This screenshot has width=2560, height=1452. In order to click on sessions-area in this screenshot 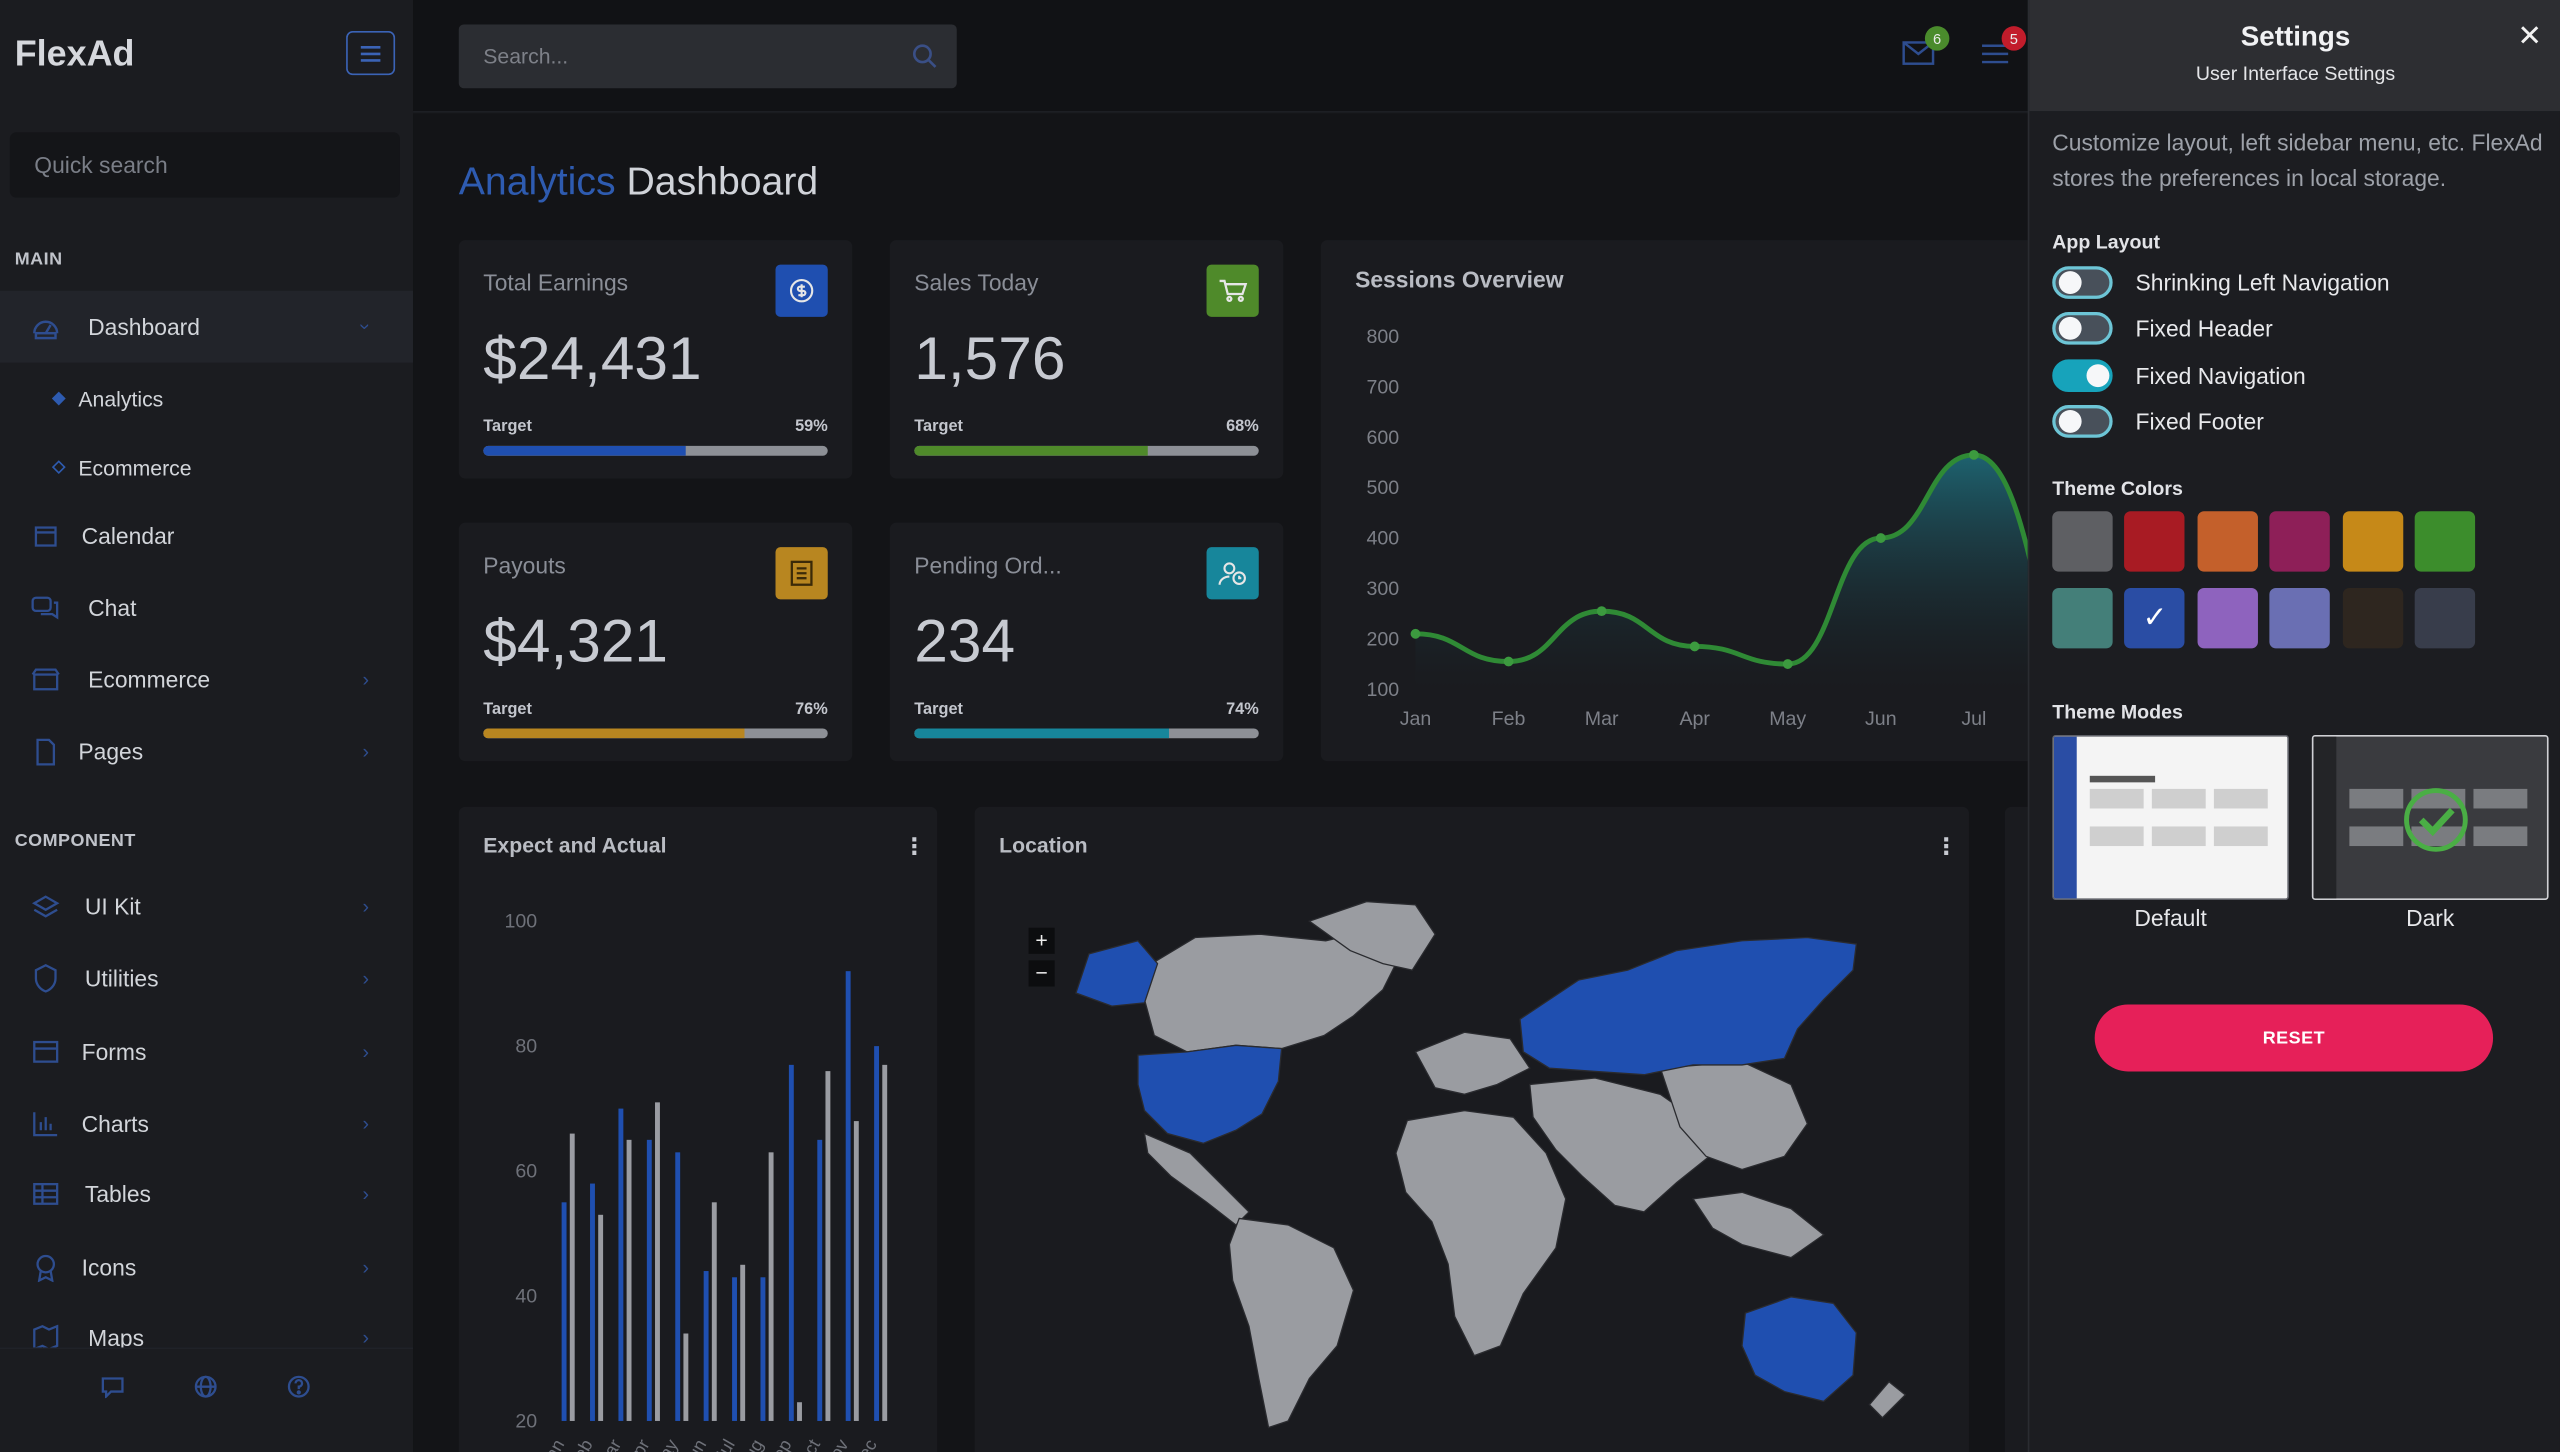, I will do `click(1727, 572)`.